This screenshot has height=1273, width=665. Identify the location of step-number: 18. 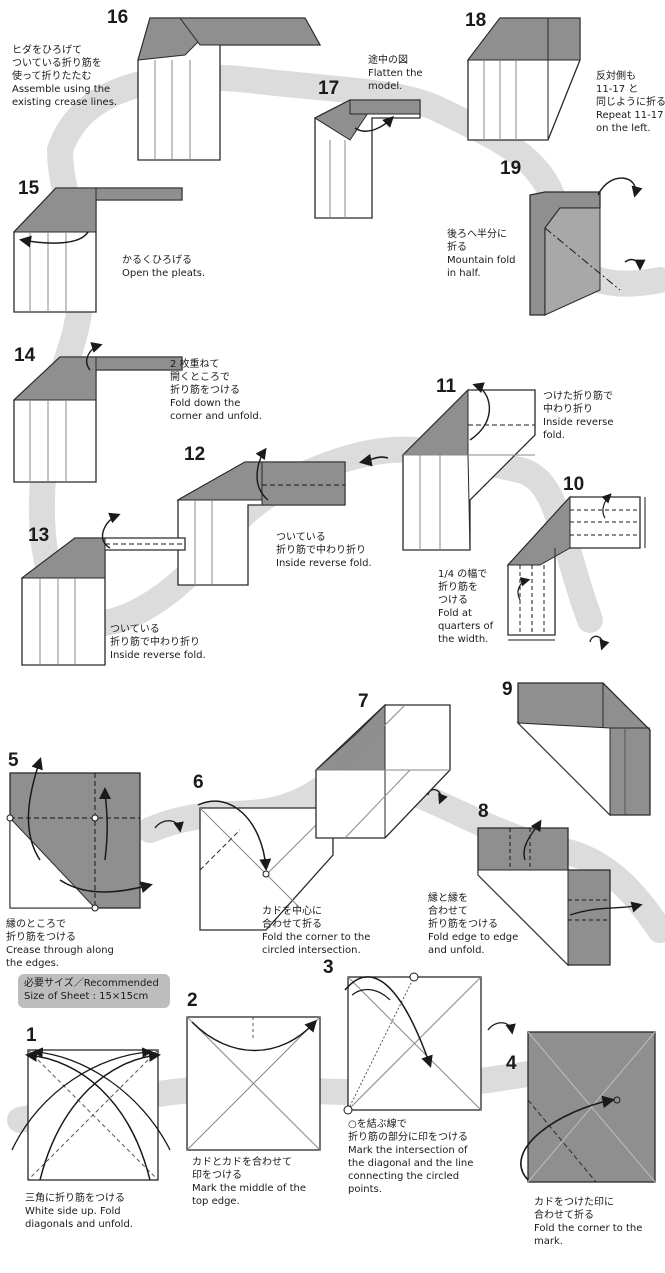
(476, 20).